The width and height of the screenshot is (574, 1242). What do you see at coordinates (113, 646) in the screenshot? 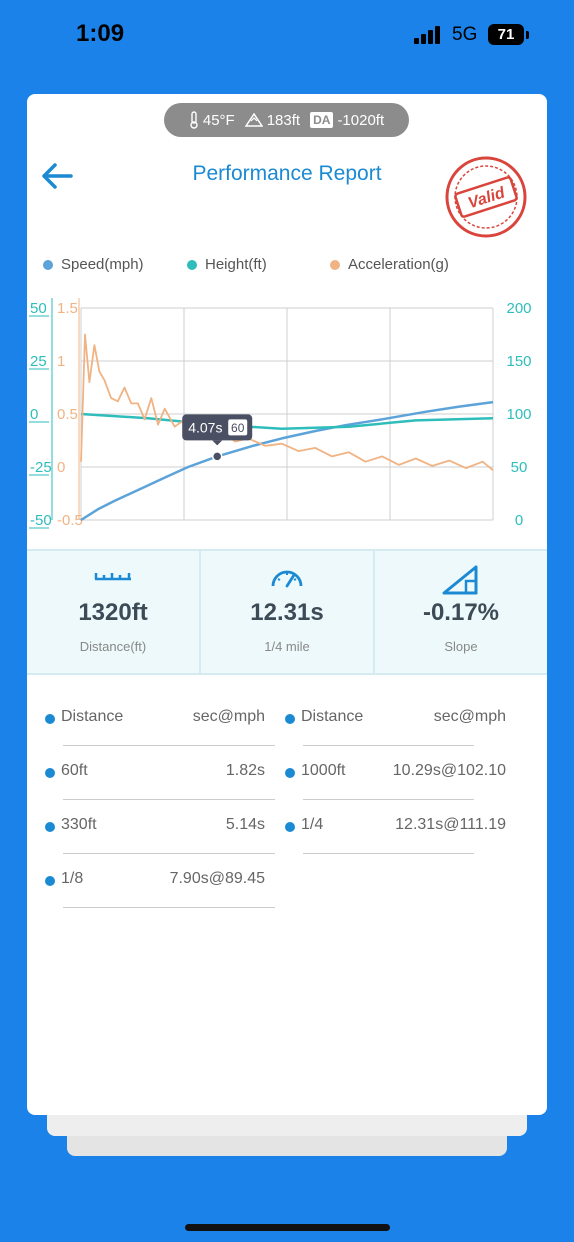
I see `stat-distance-label: Distance(ft)` at bounding box center [113, 646].